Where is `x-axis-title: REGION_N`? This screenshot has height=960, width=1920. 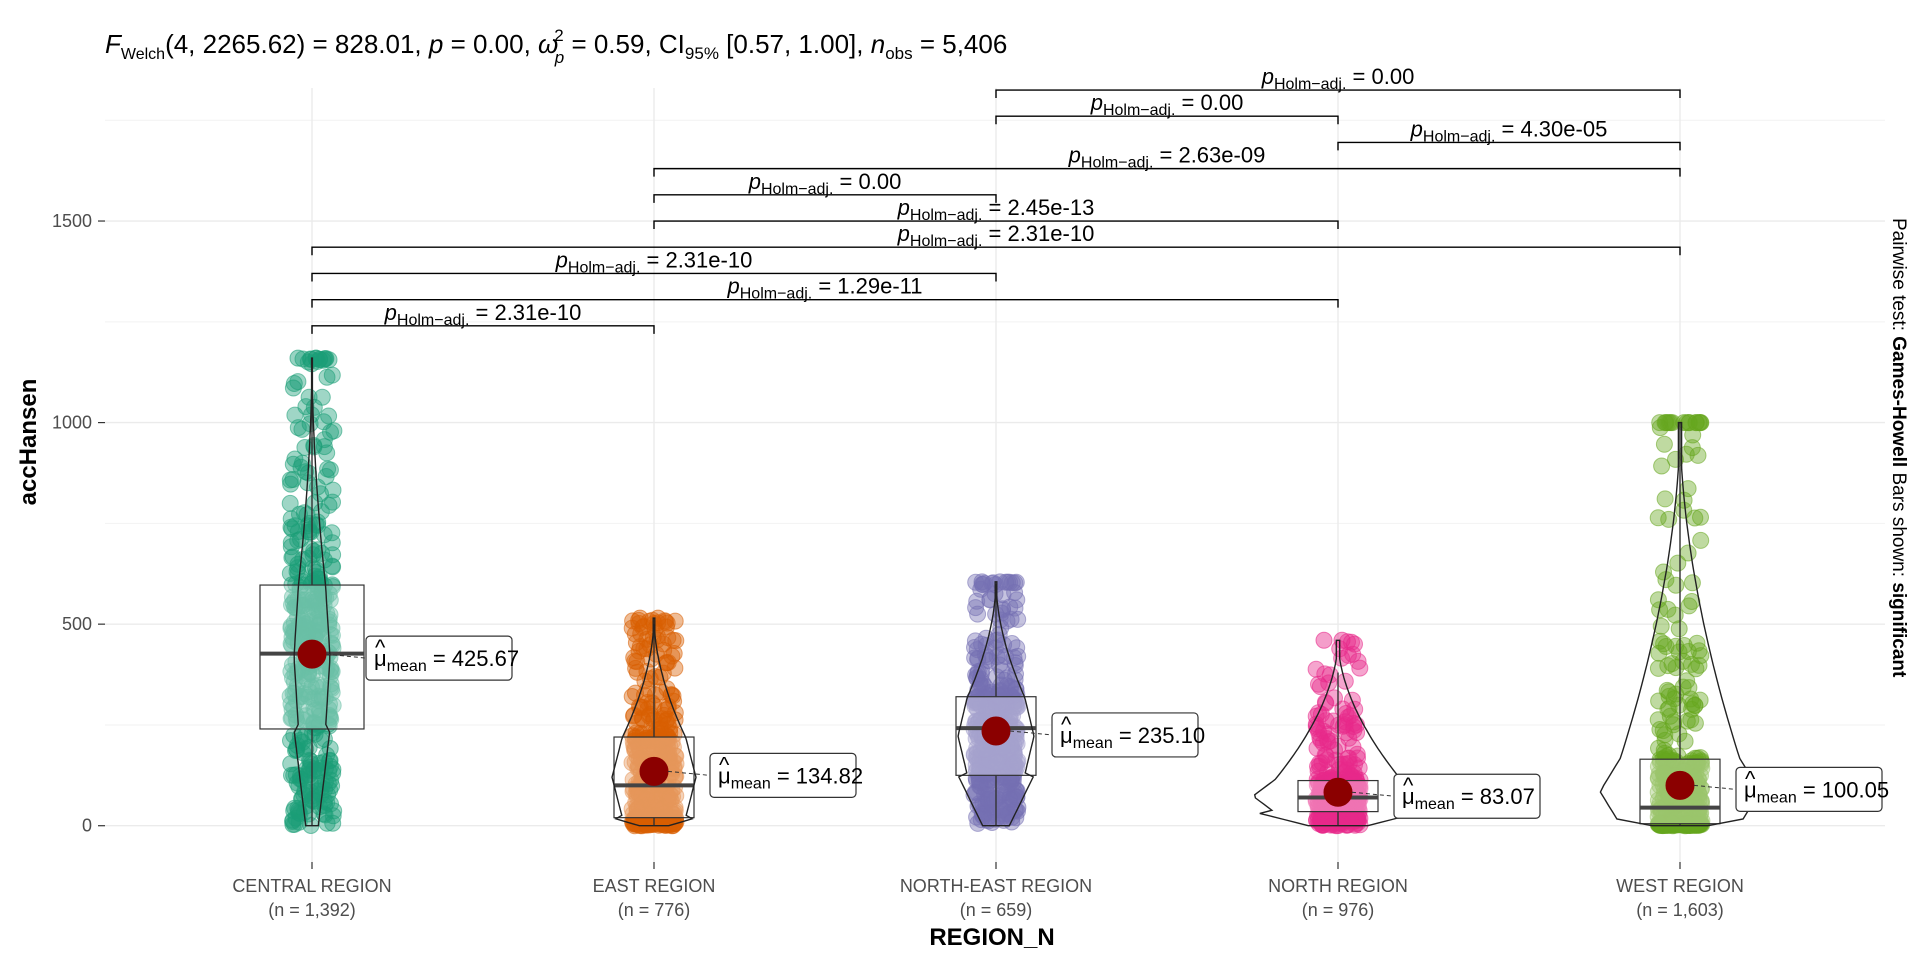 x-axis-title: REGION_N is located at coordinates (991, 937).